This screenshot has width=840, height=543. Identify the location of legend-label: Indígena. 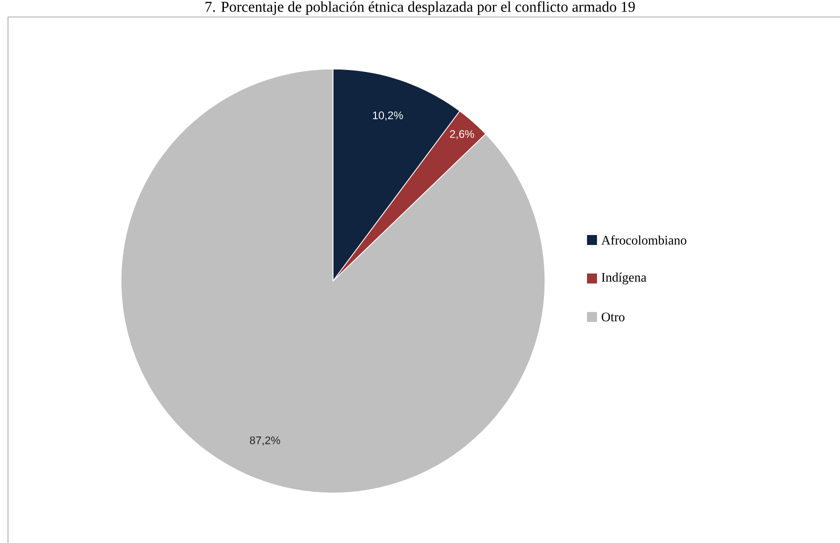
(624, 278).